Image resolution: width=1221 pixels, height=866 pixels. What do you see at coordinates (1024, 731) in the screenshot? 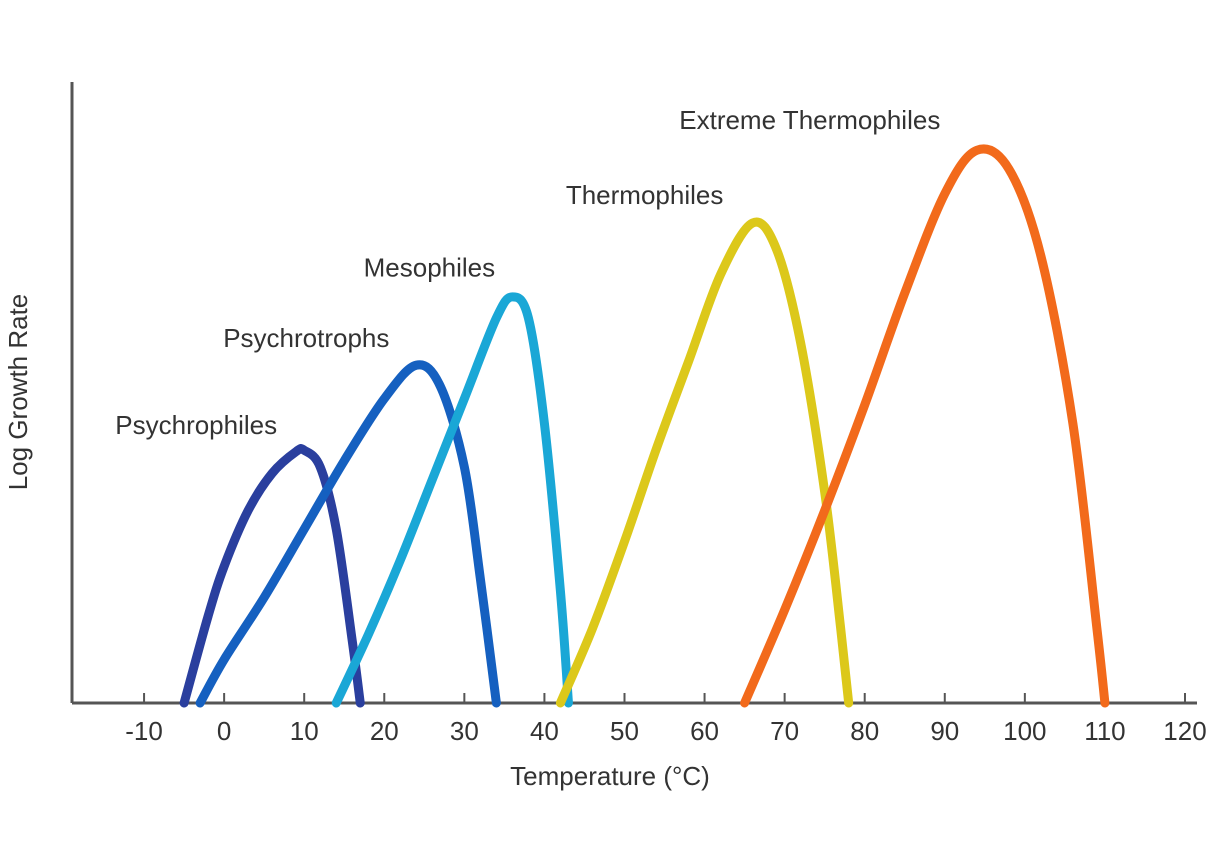
I see `x-tick-label: 100` at bounding box center [1024, 731].